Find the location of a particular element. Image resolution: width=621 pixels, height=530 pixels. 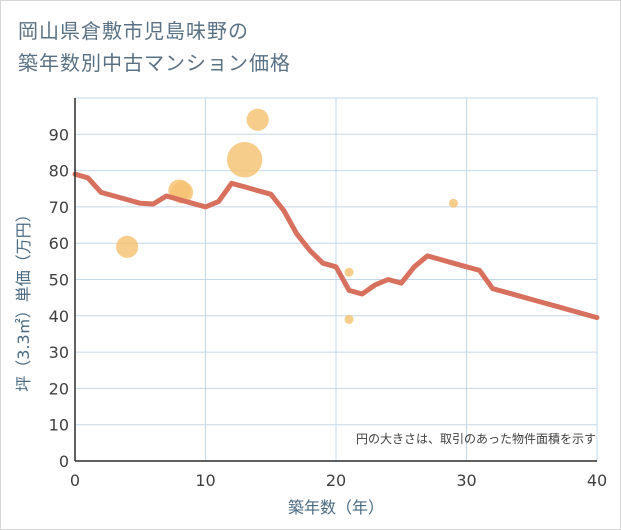

y-axis-label: 坪（3.3㎡）単価（万円） is located at coordinates (23, 298).